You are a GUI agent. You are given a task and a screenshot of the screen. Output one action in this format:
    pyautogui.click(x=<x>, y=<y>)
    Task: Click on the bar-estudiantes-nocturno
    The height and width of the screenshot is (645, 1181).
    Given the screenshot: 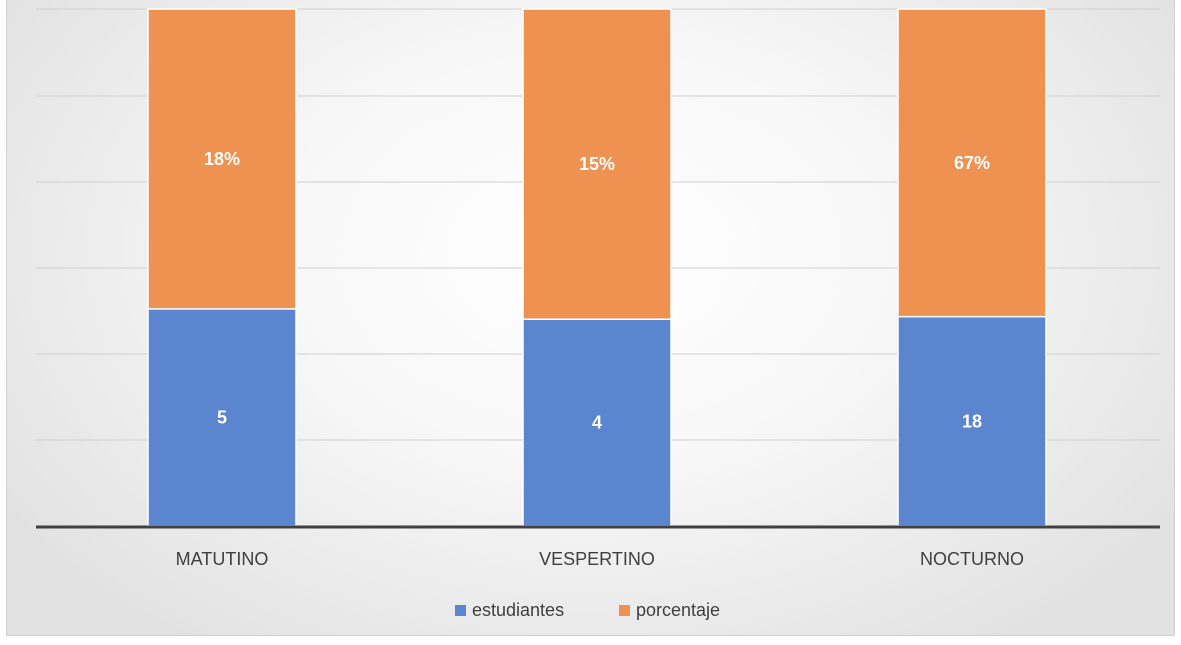 What is the action you would take?
    pyautogui.click(x=972, y=421)
    